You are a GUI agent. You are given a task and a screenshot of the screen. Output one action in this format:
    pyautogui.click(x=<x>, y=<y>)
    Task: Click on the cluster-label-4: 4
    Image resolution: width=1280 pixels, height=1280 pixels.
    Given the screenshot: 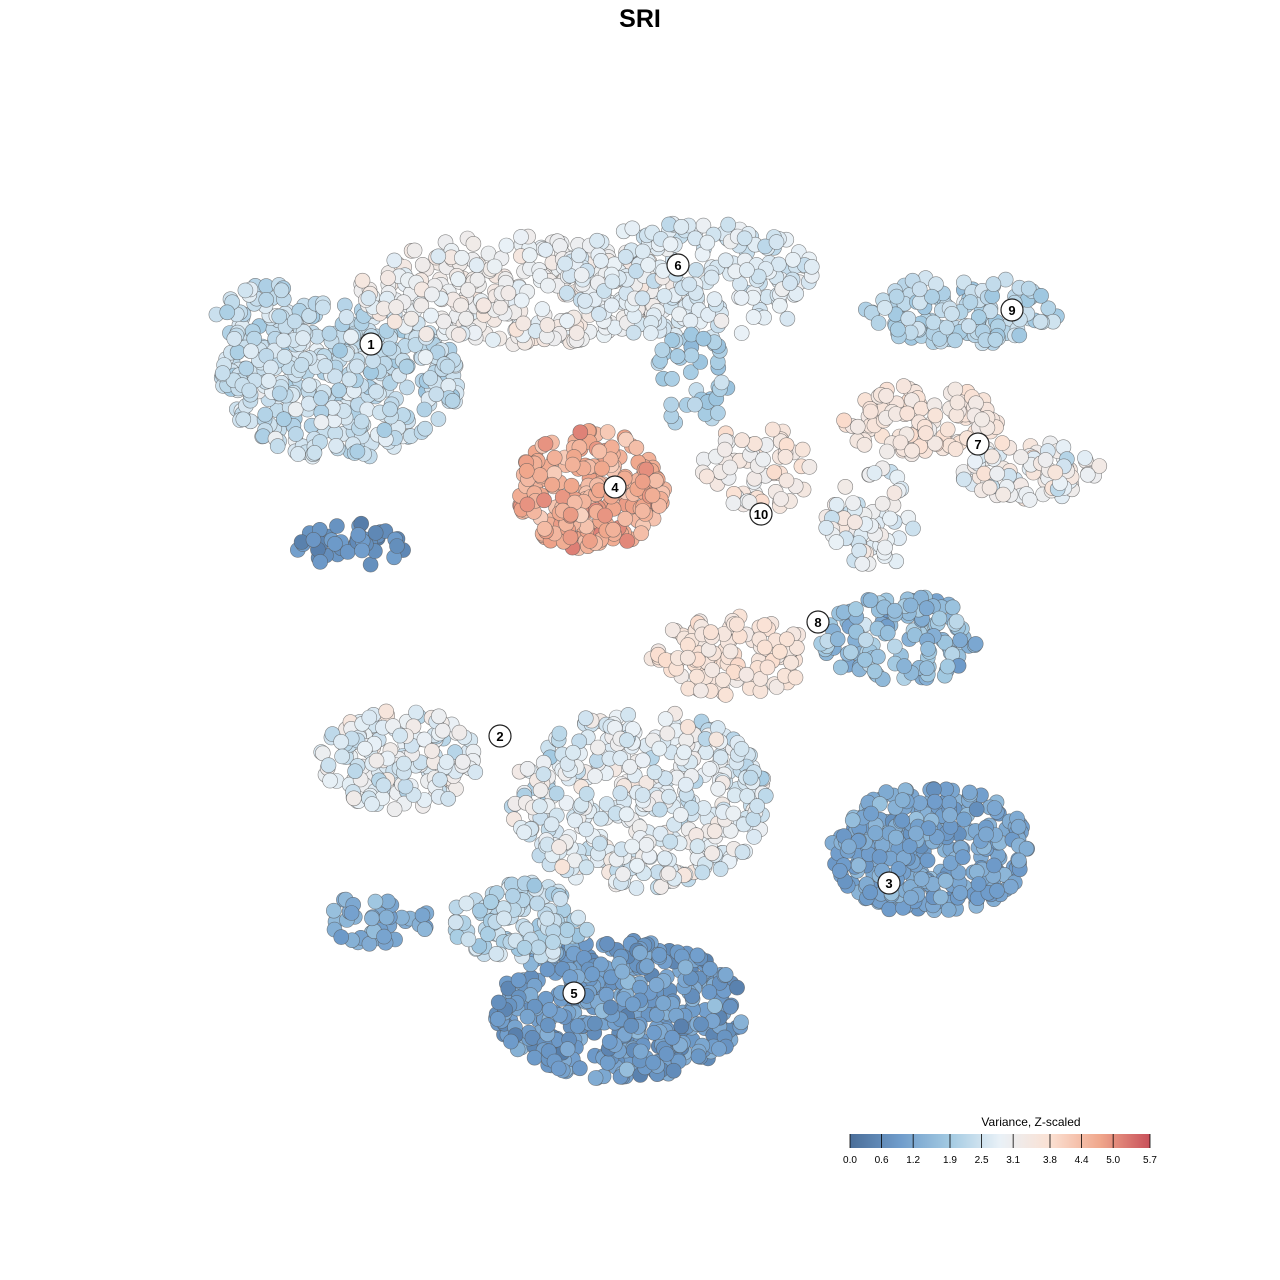 What is the action you would take?
    pyautogui.click(x=615, y=487)
    